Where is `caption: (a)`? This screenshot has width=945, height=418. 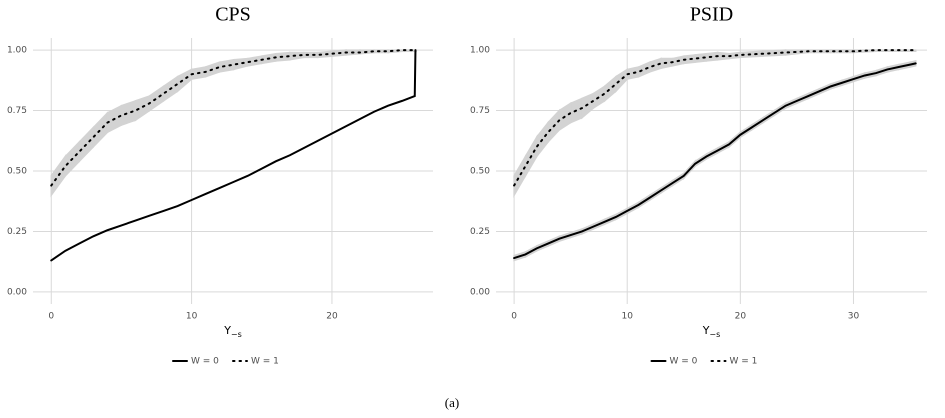
caption: (a) is located at coordinates (452, 402).